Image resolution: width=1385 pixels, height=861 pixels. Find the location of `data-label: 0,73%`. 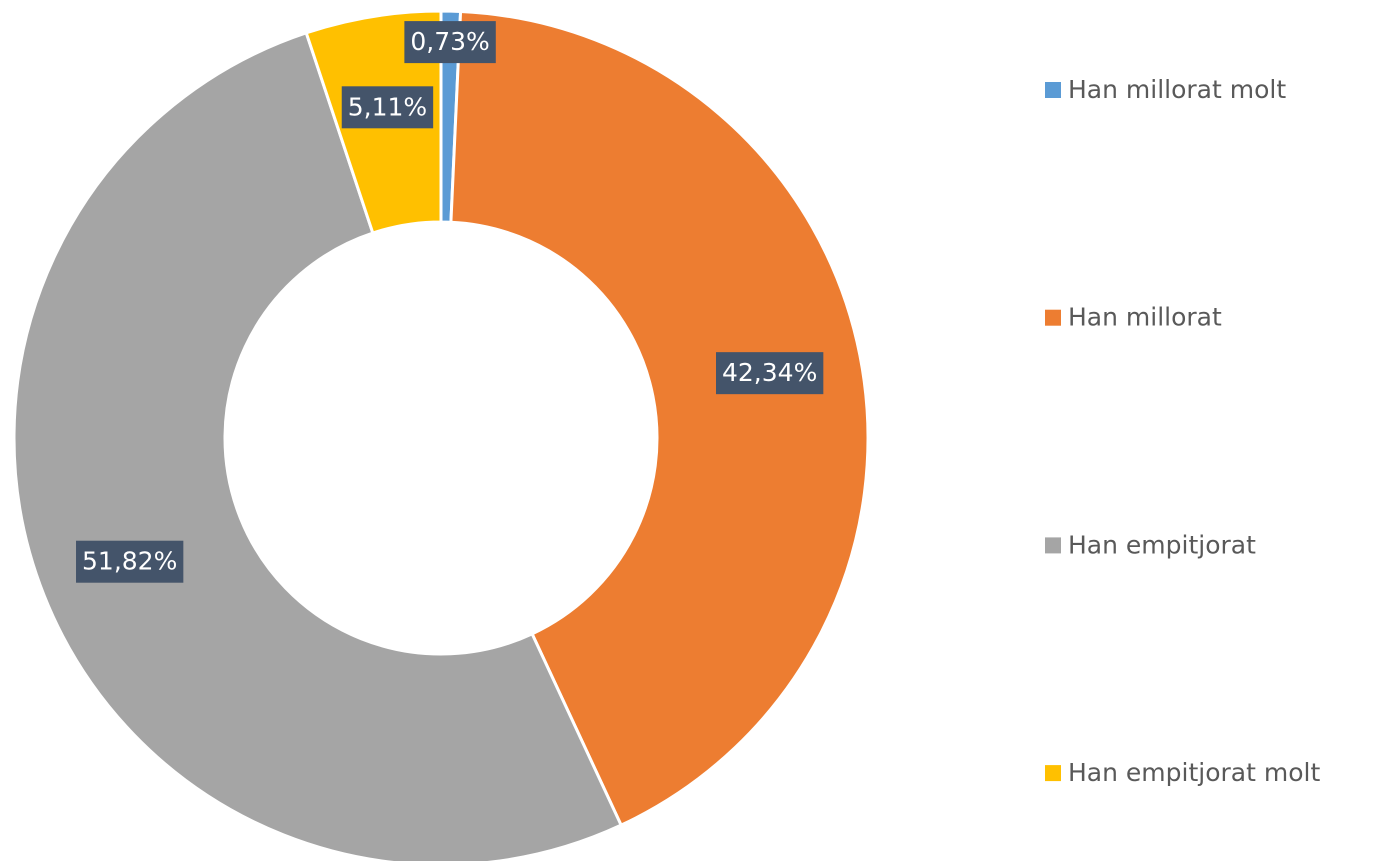

data-label: 0,73% is located at coordinates (449, 41).